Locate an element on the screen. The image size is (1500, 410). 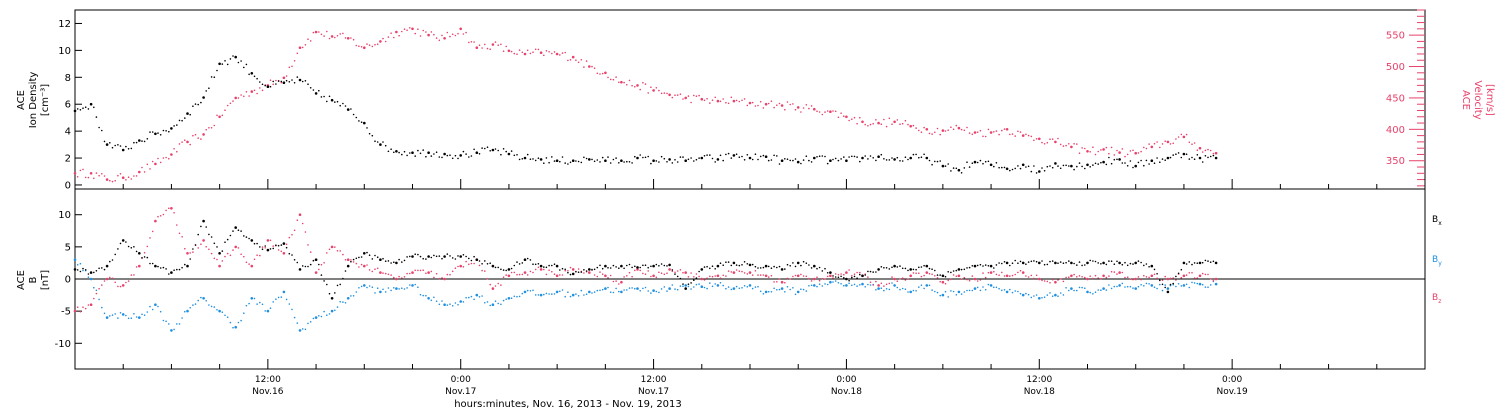
legend-bz-sub: z is located at coordinates (1439, 301).